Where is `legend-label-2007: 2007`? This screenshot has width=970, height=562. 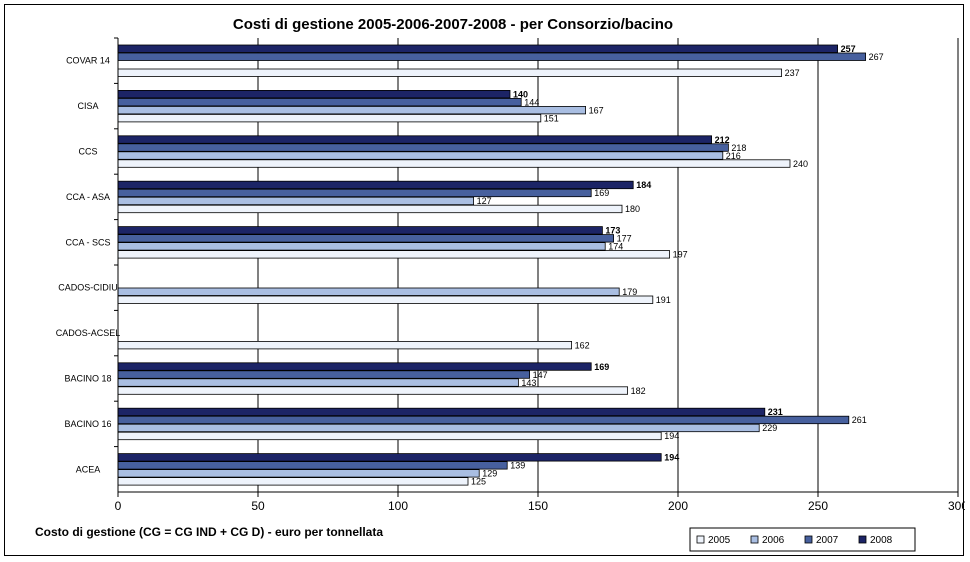
legend-label-2007: 2007 is located at coordinates (827, 540).